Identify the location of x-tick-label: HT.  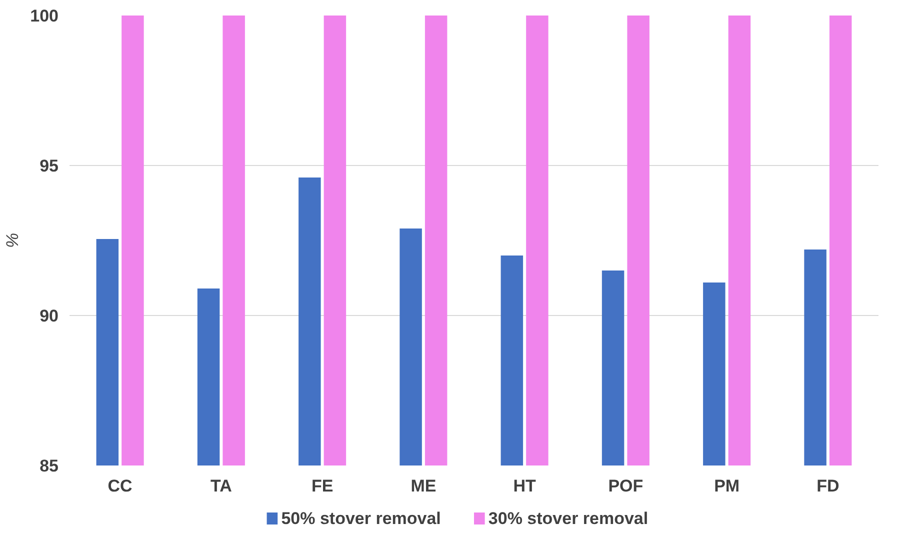
(525, 486).